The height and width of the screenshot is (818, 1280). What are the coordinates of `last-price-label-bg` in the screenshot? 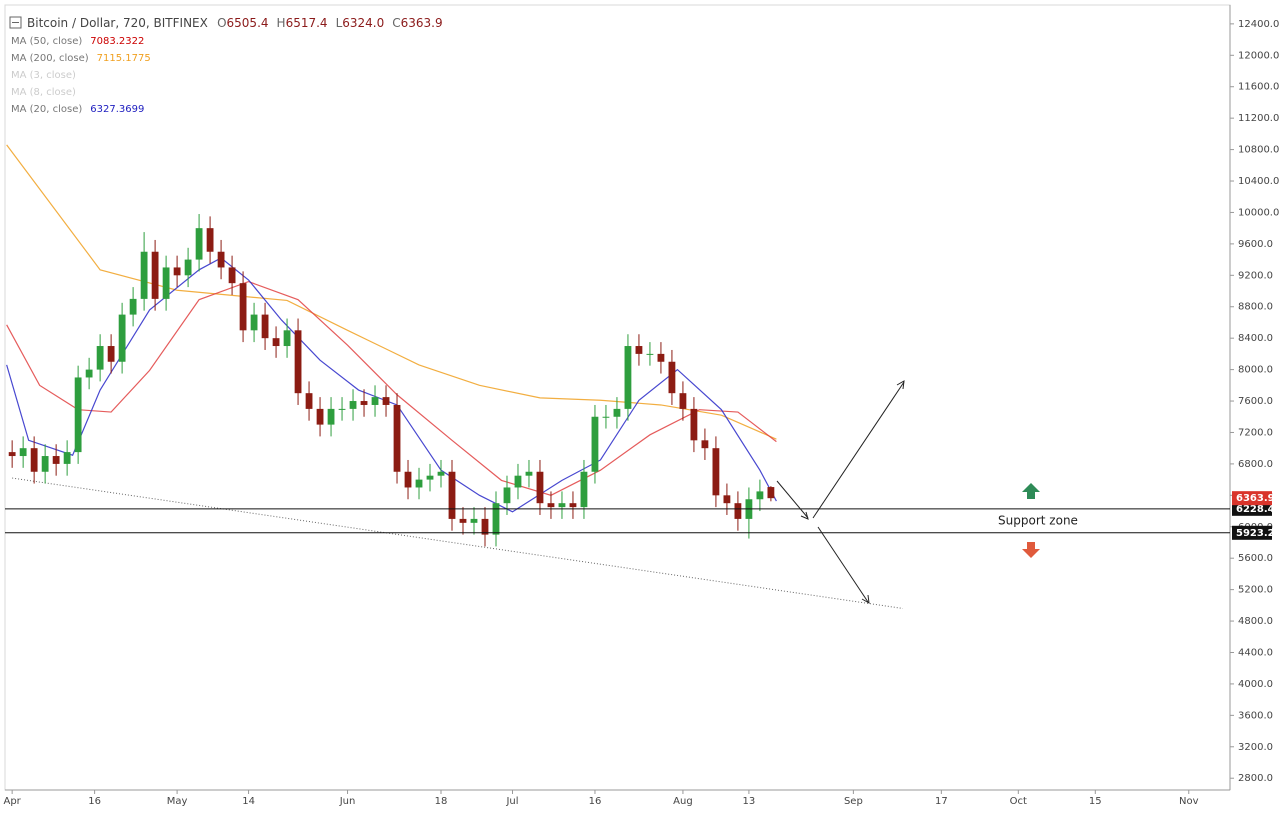 It's located at (1252, 498).